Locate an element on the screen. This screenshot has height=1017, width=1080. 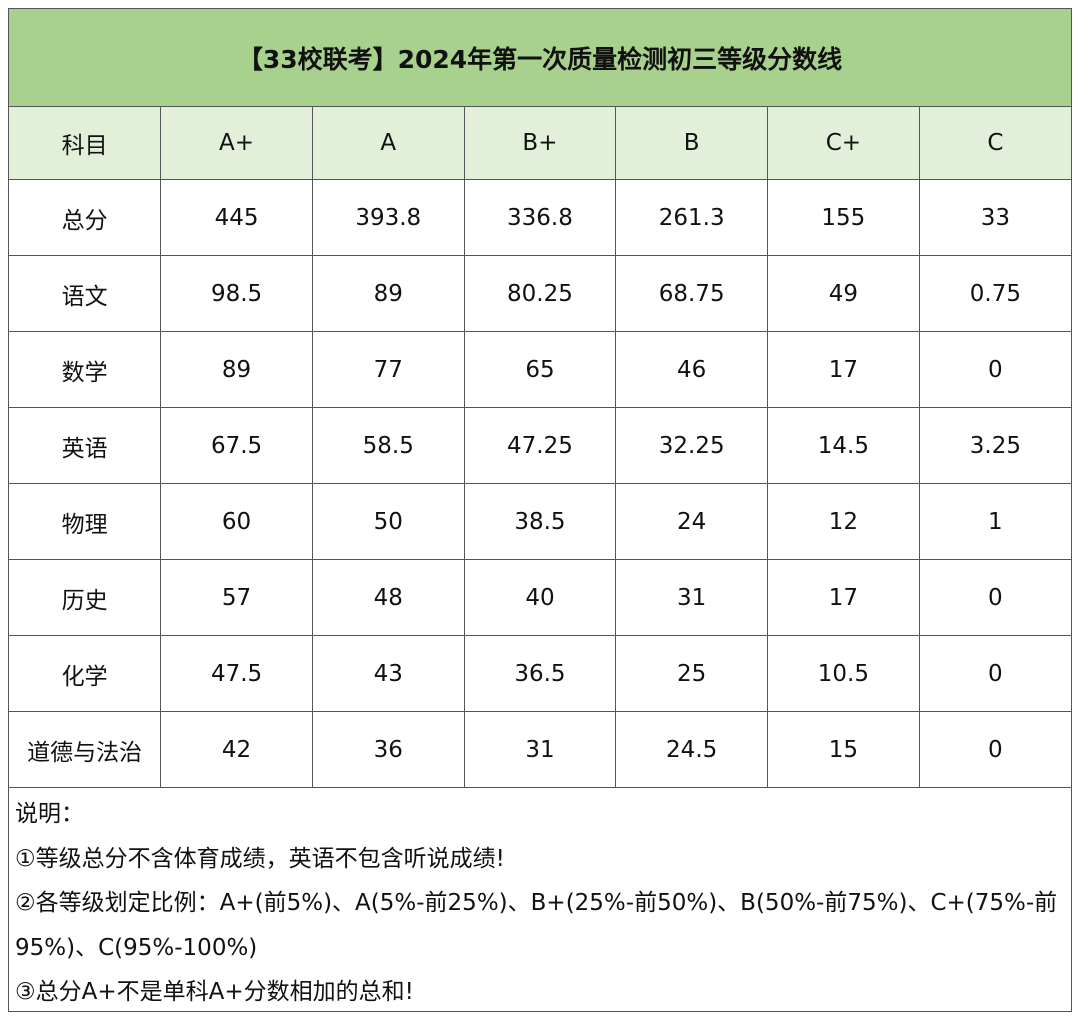
score-cell: 14.5 is located at coordinates (843, 445).